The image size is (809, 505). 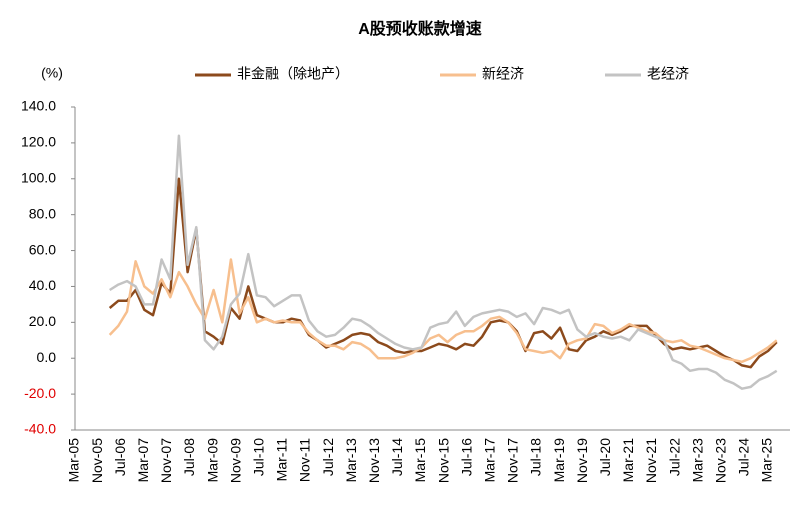 What do you see at coordinates (52, 73) in the screenshot?
I see `y-unit-label: (%)` at bounding box center [52, 73].